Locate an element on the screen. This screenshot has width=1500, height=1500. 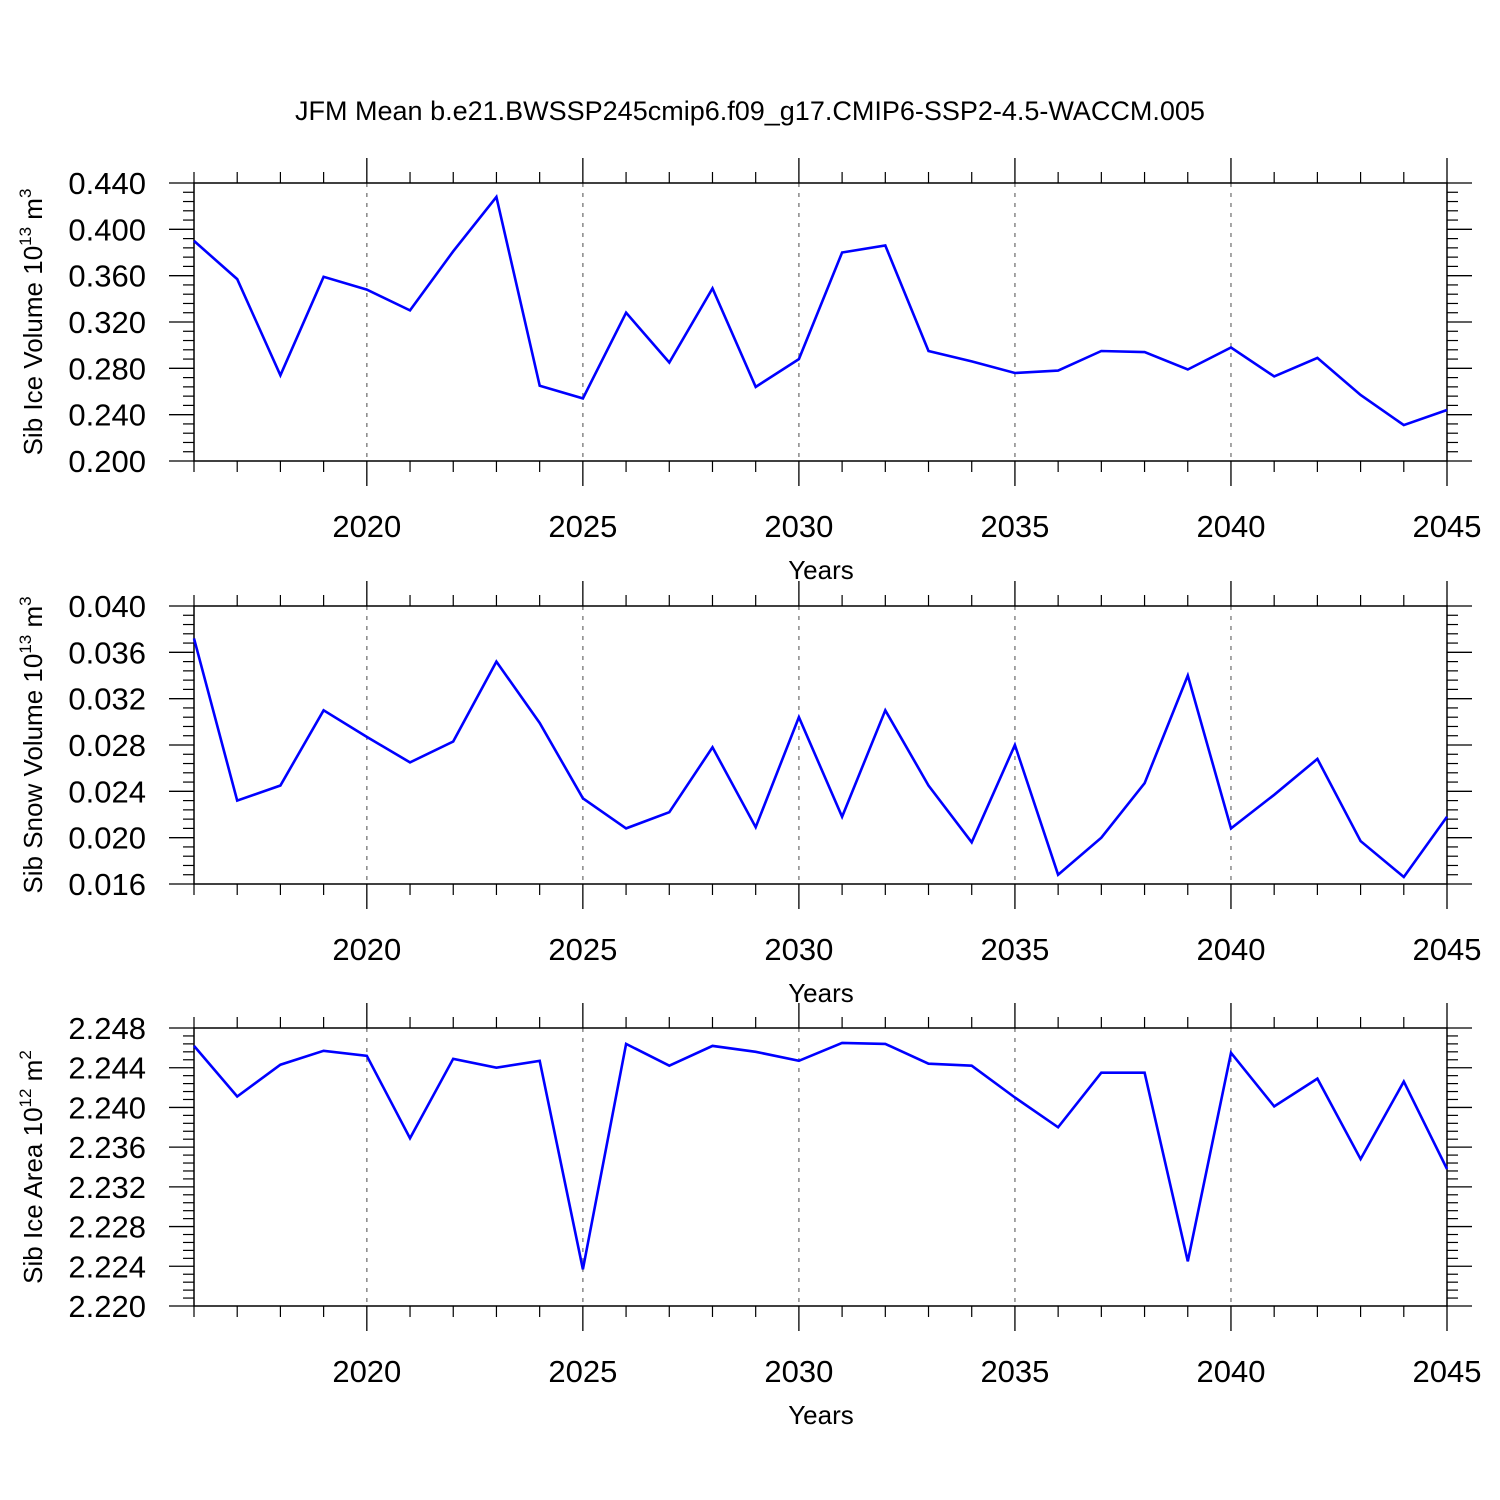
y-axis-label-part: 2 is located at coordinates (25, 1054).